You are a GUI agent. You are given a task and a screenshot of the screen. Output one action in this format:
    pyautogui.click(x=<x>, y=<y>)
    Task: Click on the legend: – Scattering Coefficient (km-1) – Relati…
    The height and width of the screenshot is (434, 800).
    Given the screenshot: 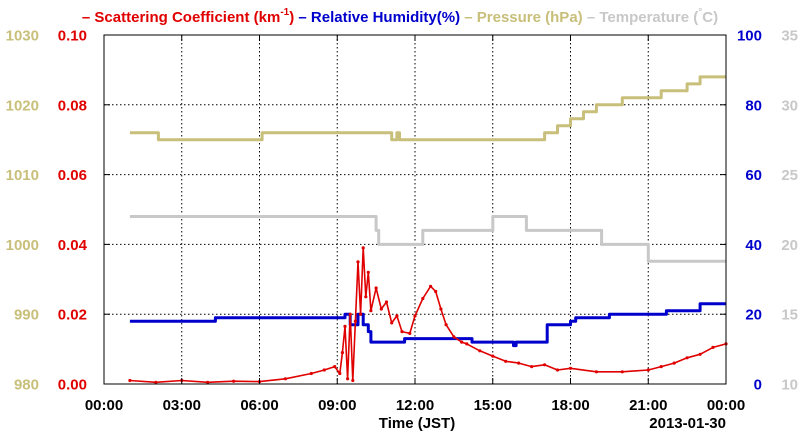 What is the action you would take?
    pyautogui.click(x=400, y=16)
    